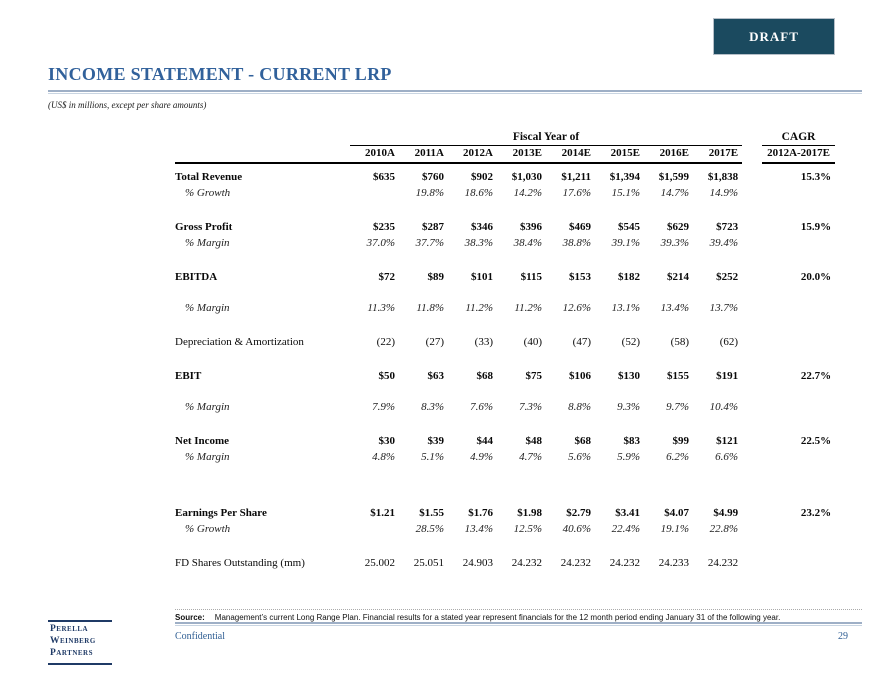 The width and height of the screenshot is (880, 680). Describe the element at coordinates (534, 441) in the screenshot. I see `value-cell: $48` at that location.